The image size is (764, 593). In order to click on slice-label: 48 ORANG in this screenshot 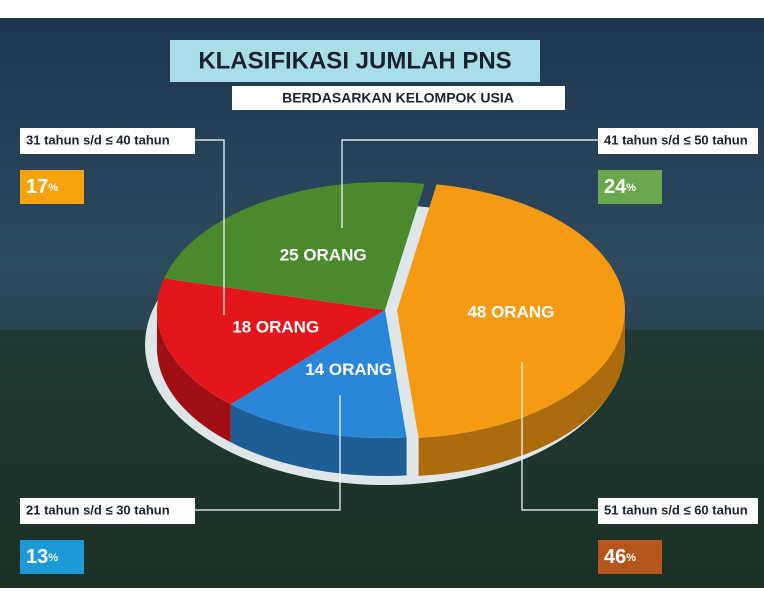, I will do `click(510, 312)`.